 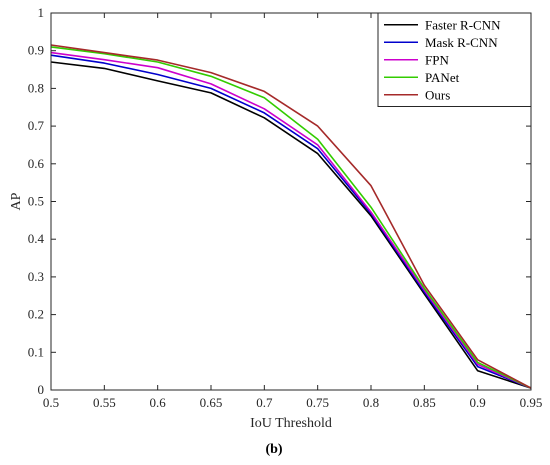 What do you see at coordinates (211, 402) in the screenshot?
I see `x-tick-label: 0.65` at bounding box center [211, 402].